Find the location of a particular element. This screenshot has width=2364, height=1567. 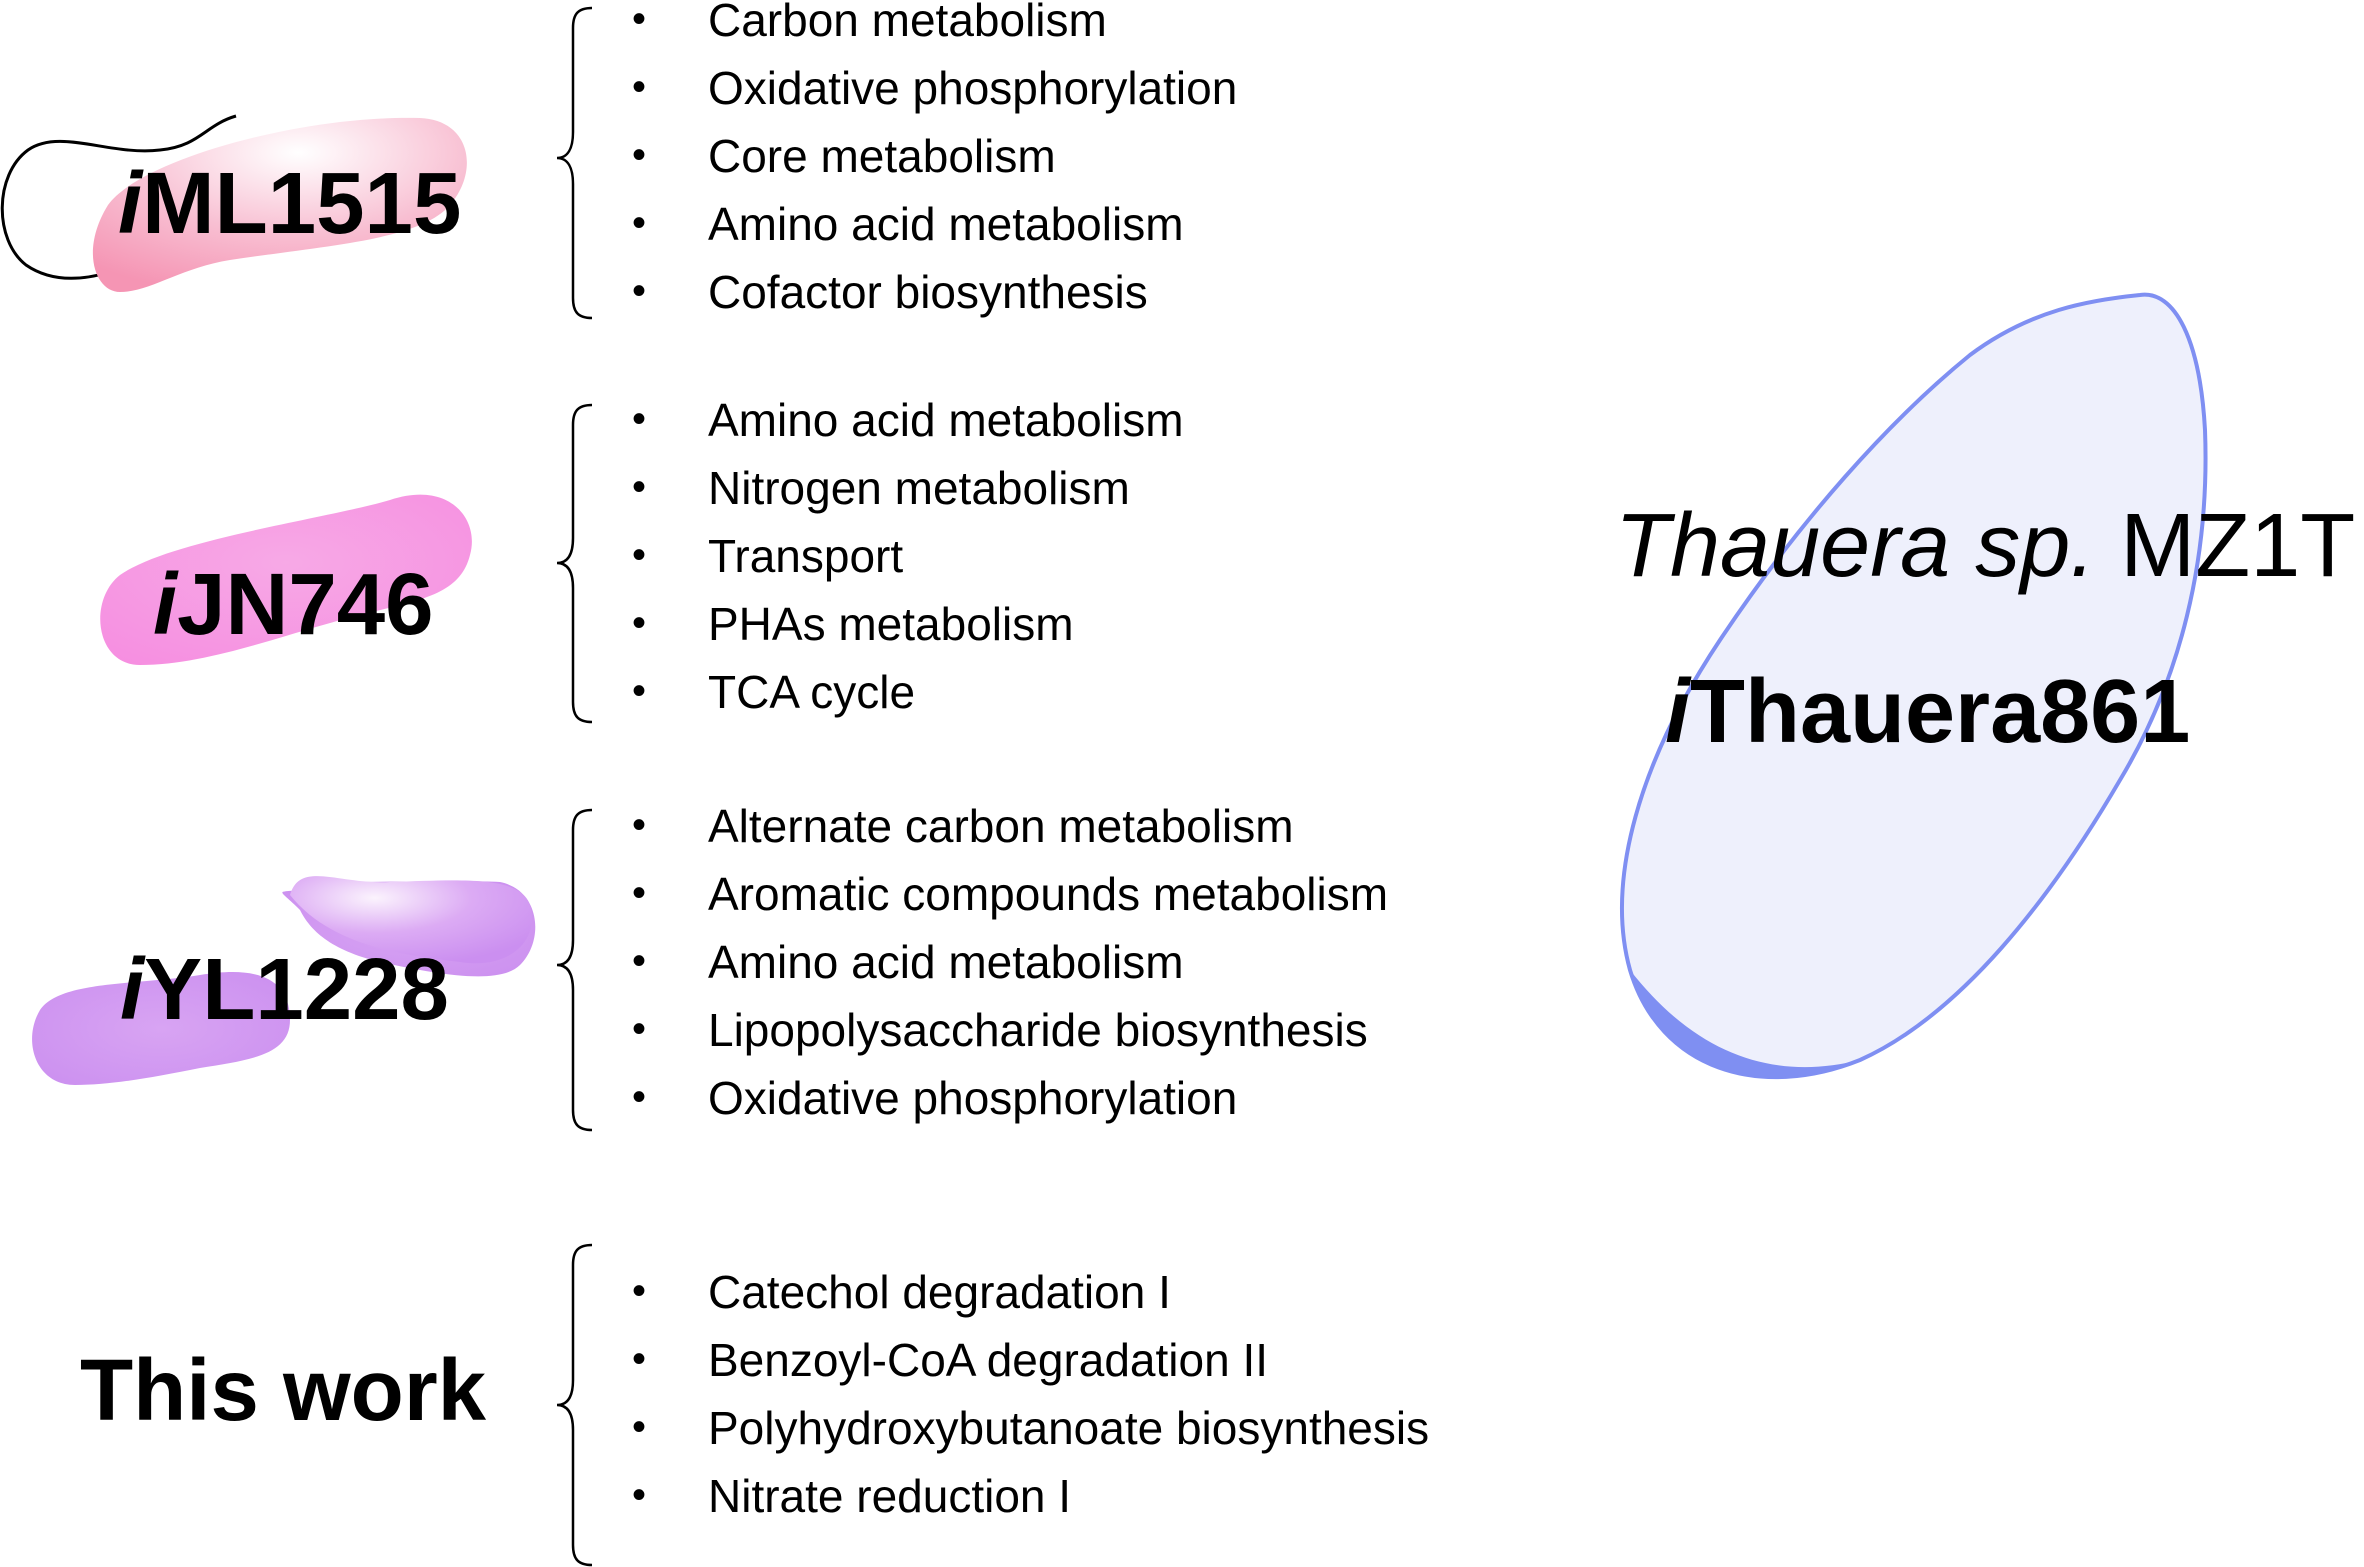

thauera-cell-shadow is located at coordinates (1745, 1024).